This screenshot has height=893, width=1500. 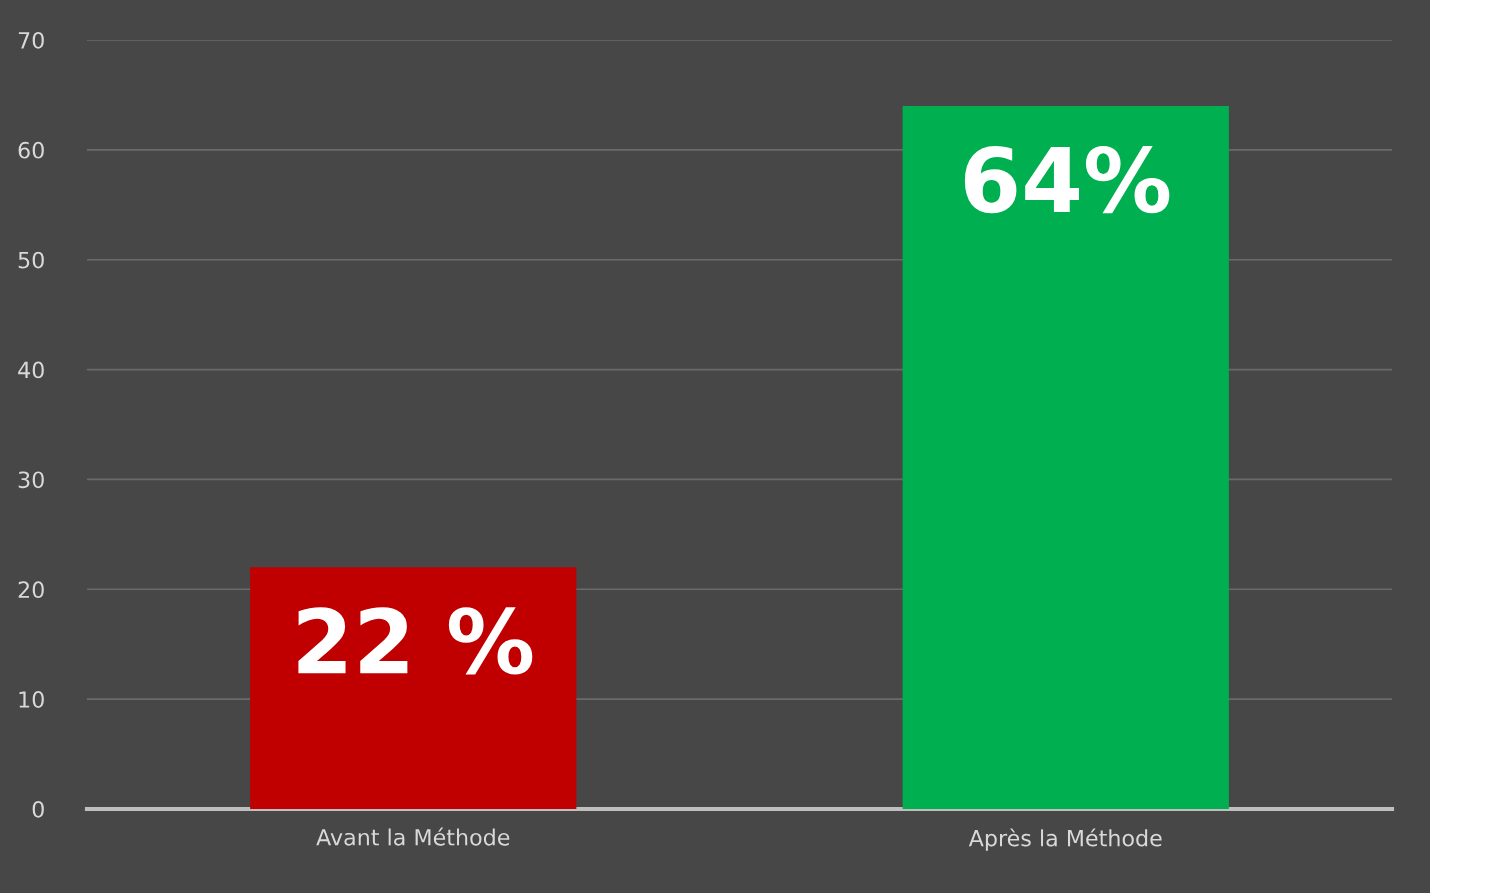 What do you see at coordinates (31, 480) in the screenshot?
I see `y-tick-label: 30` at bounding box center [31, 480].